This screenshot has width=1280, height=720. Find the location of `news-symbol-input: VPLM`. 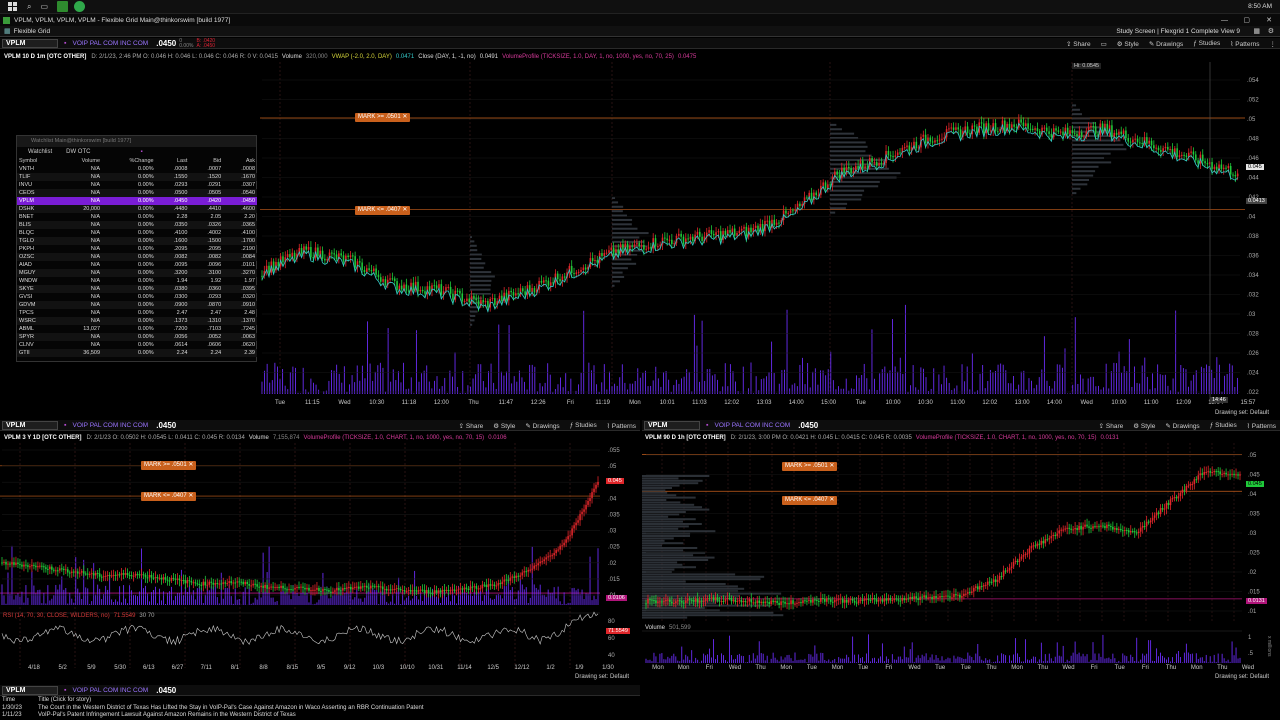

news-symbol-input: VPLM is located at coordinates (30, 690).